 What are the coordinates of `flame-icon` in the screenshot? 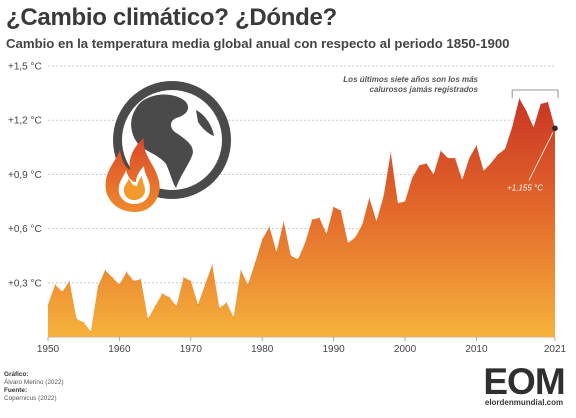 It's located at (132, 175).